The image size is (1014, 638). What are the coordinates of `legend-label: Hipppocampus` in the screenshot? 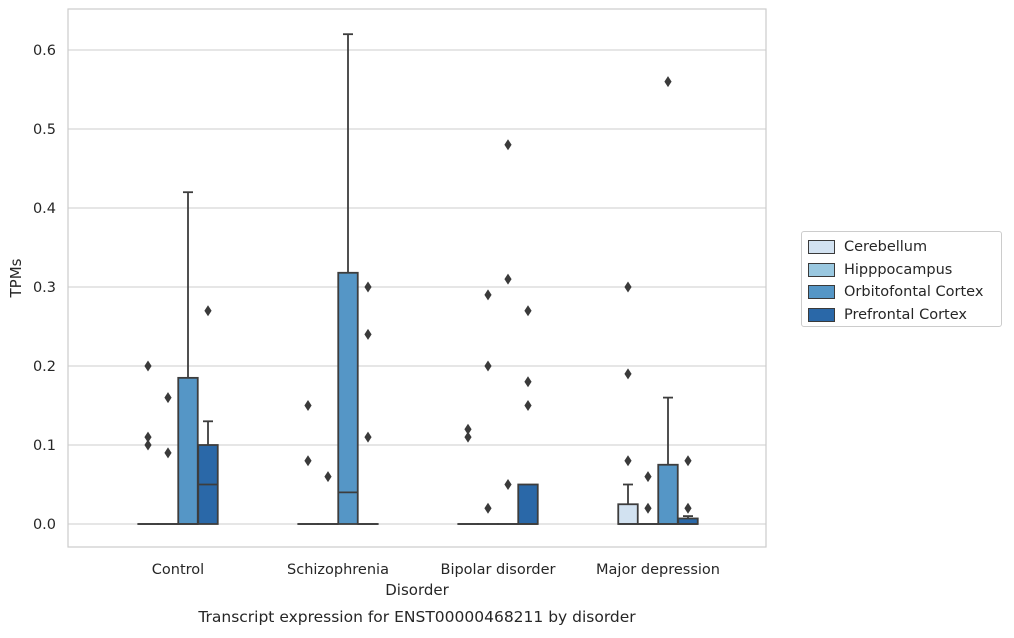 It's located at (898, 270).